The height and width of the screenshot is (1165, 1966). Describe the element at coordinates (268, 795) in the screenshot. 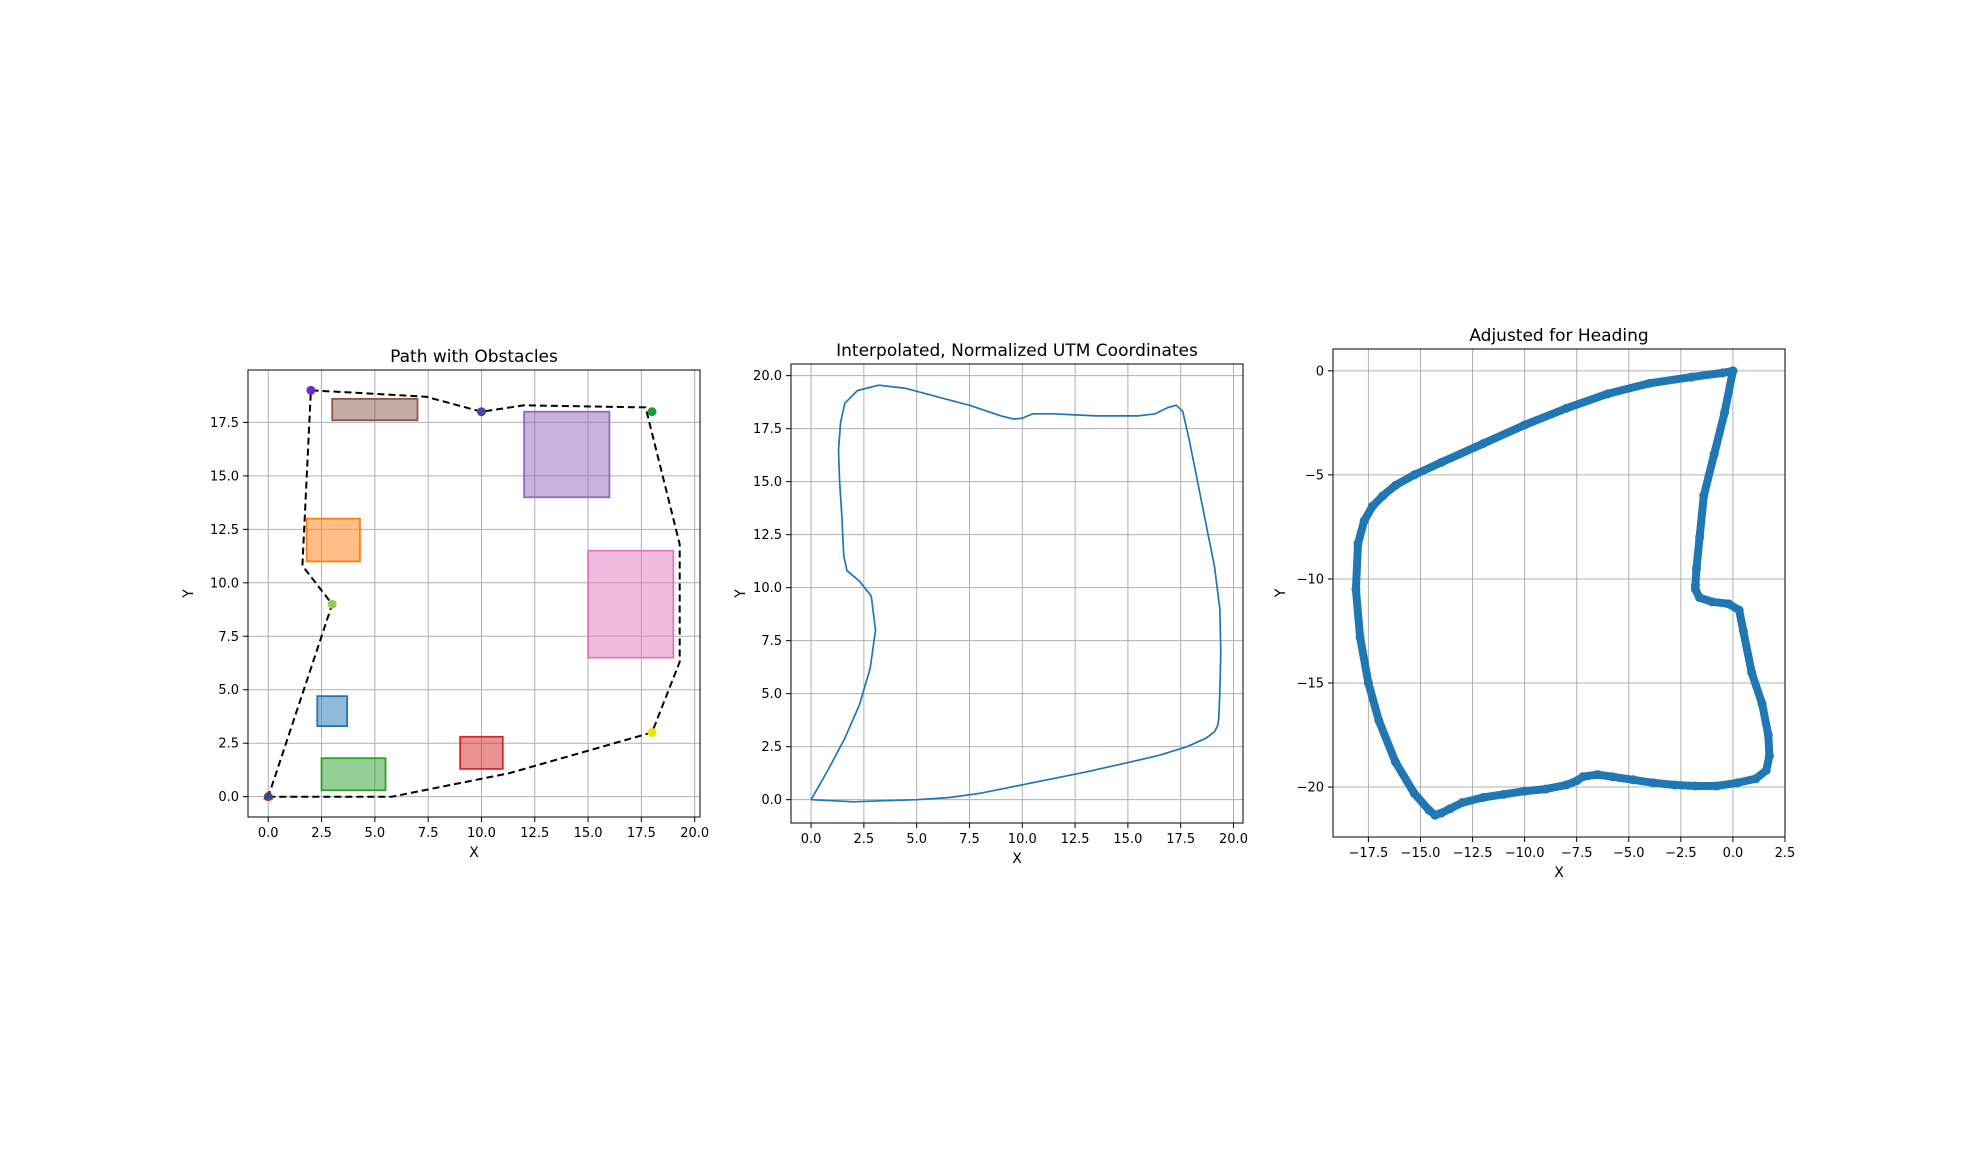

I see `start-marker` at that location.